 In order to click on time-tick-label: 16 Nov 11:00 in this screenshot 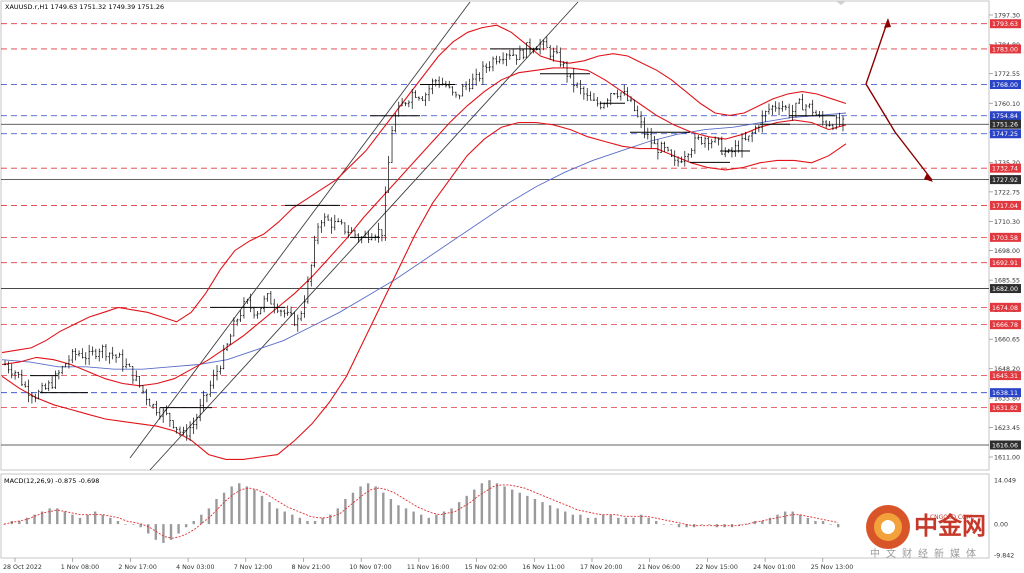, I will do `click(543, 567)`.